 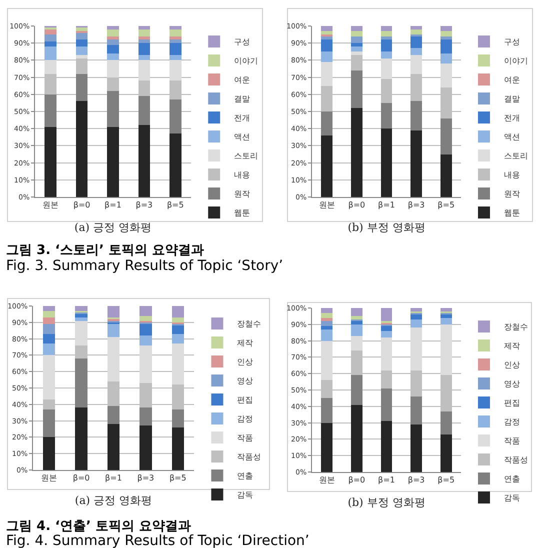 I want to click on legend-label: 작품, so click(x=512, y=441).